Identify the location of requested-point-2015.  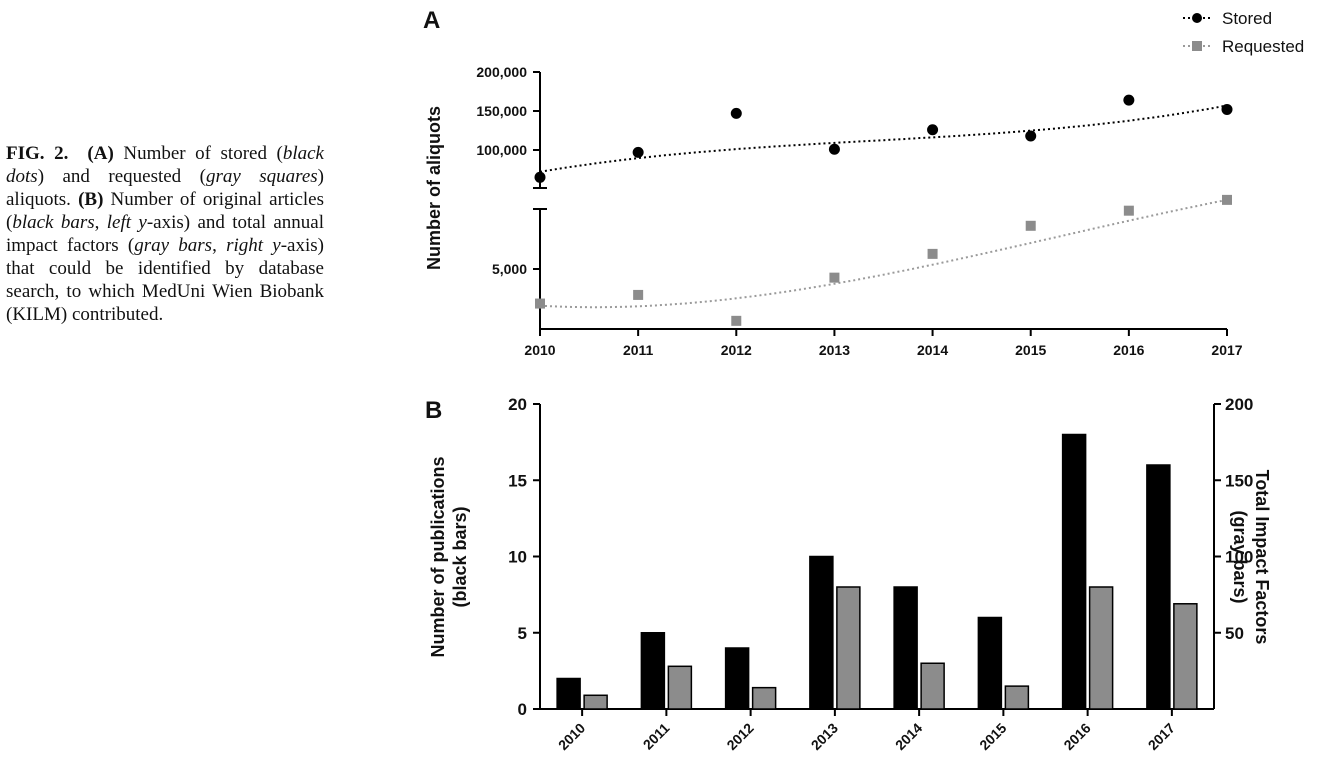
(1030, 225).